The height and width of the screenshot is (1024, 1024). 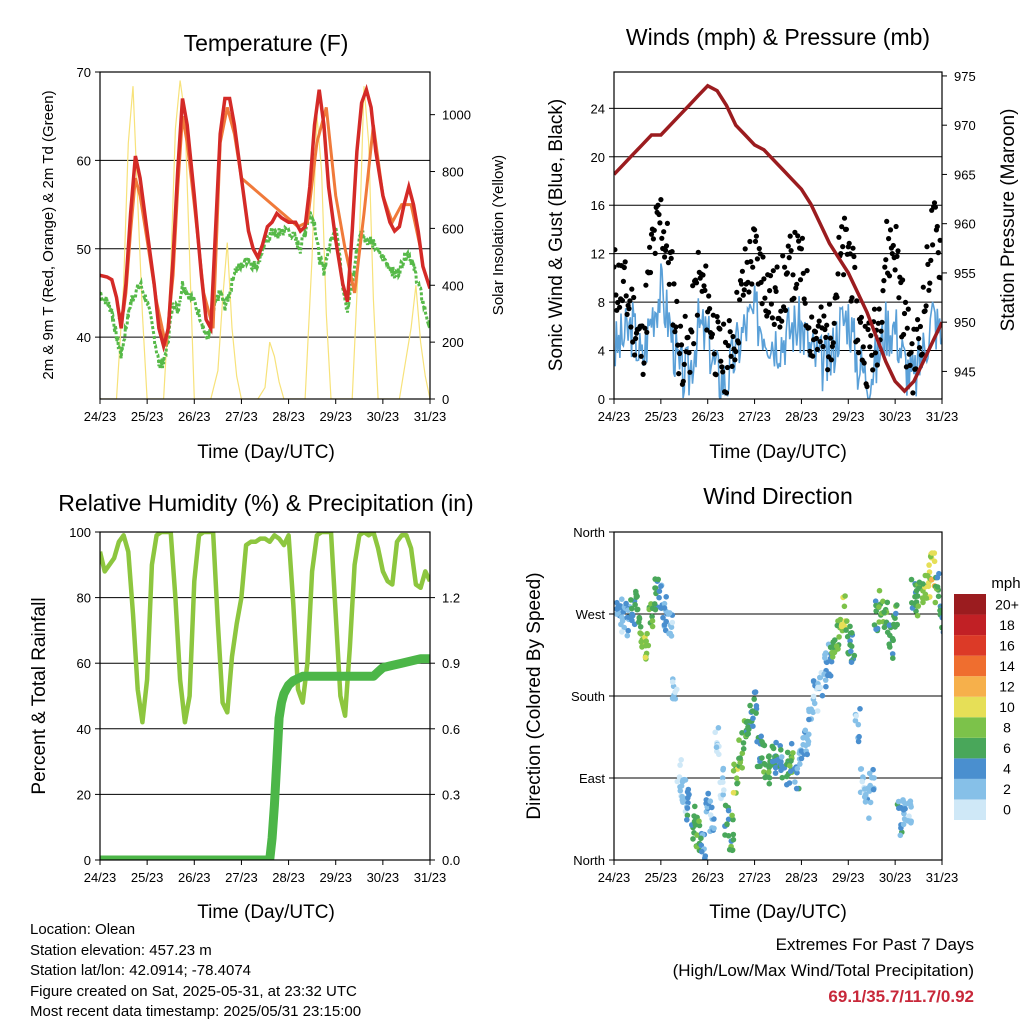 I want to click on y2-tick-label: 975, so click(x=965, y=76).